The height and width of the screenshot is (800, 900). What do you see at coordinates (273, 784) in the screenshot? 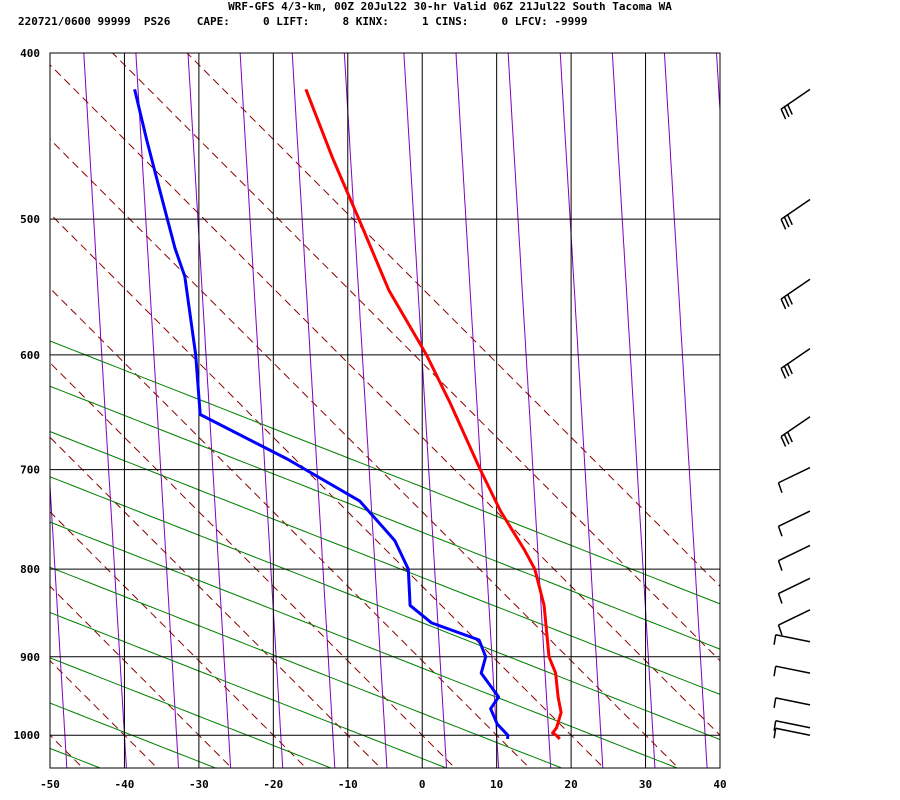
I see `x-tick-label: -20` at bounding box center [273, 784].